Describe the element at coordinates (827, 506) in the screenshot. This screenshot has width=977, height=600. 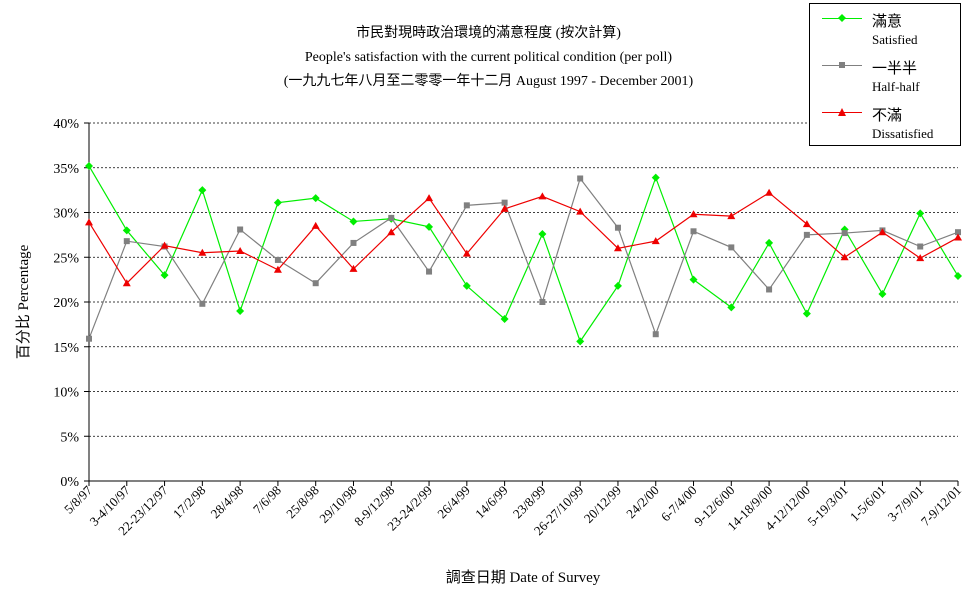
I see `x-tick-label: 5-19/3/01` at that location.